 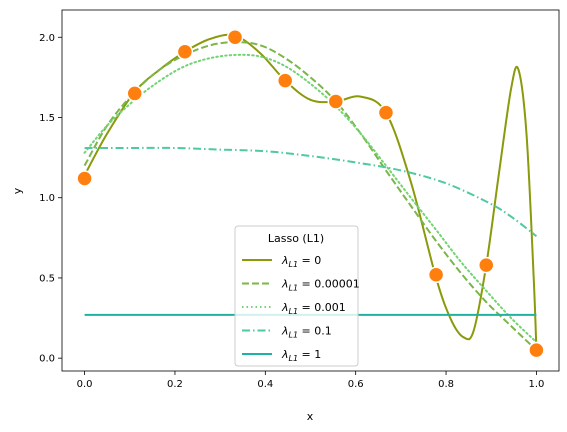 I want to click on y-tick-label: 1.5, so click(x=47, y=118).